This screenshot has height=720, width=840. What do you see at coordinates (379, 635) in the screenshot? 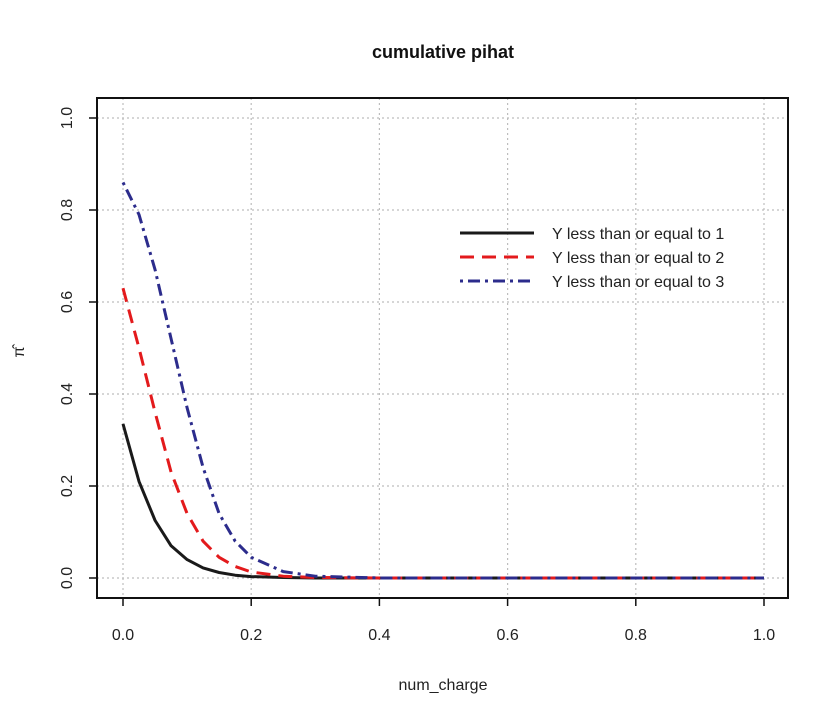
I see `x-tick-label: 0.4` at bounding box center [379, 635].